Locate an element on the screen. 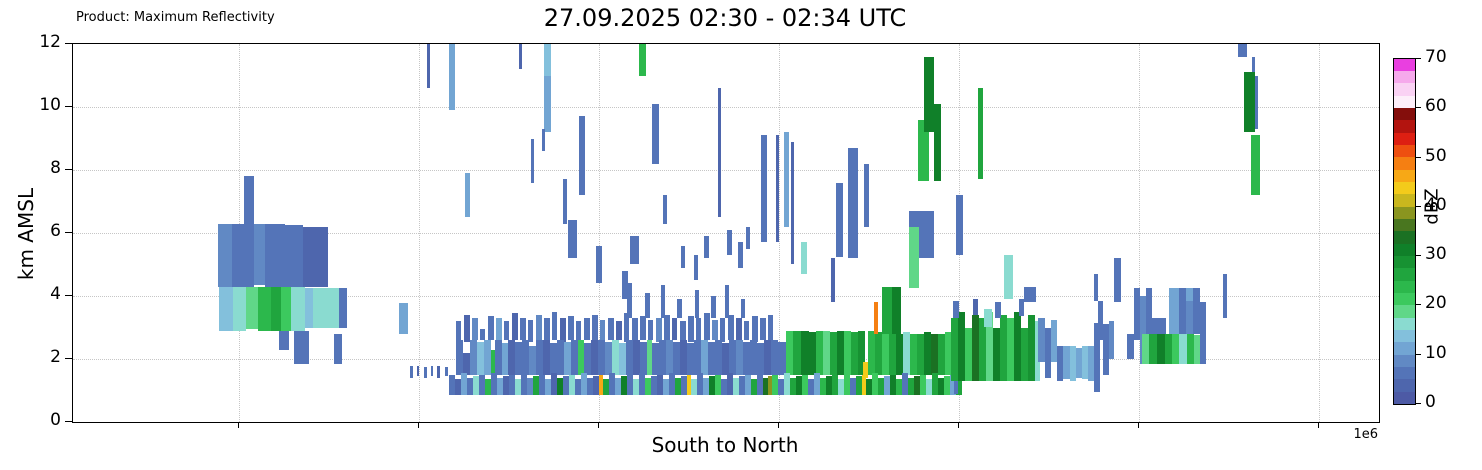 The image size is (1482, 470). y-axis-tick-label: 8 is located at coordinates (55, 168).